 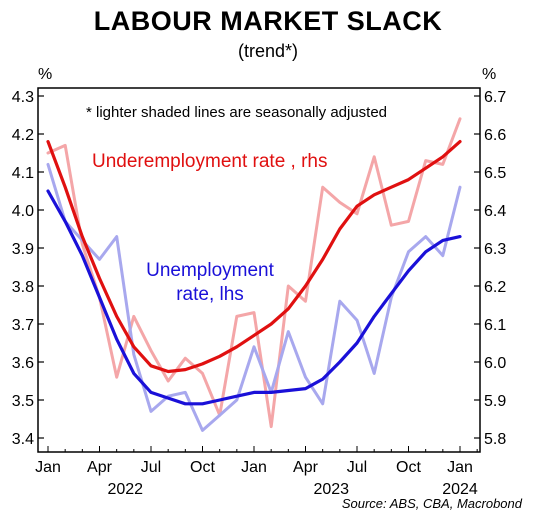 What do you see at coordinates (495, 363) in the screenshot?
I see `right-tick-label: 6.0` at bounding box center [495, 363].